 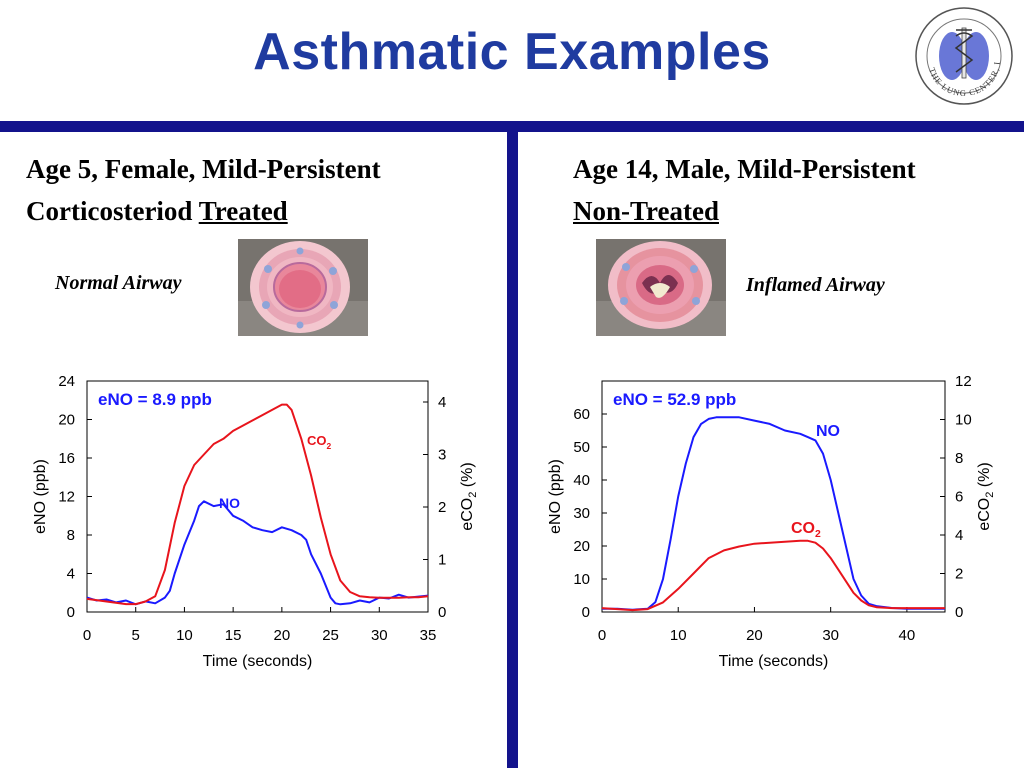 What do you see at coordinates (71, 535) in the screenshot?
I see `y-tick-label: 8` at bounding box center [71, 535].